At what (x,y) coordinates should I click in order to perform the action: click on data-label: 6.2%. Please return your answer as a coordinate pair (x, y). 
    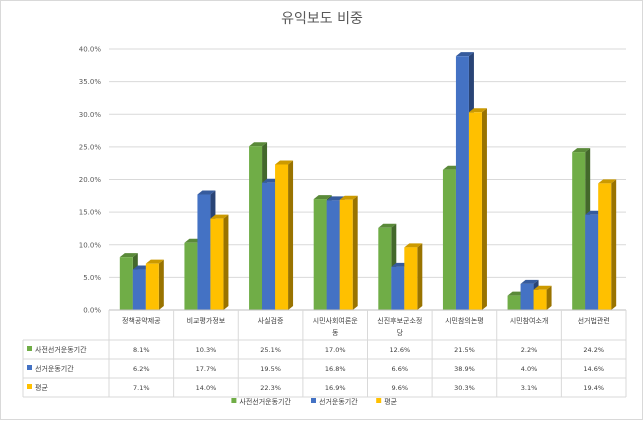
    Looking at the image, I should click on (141, 369).